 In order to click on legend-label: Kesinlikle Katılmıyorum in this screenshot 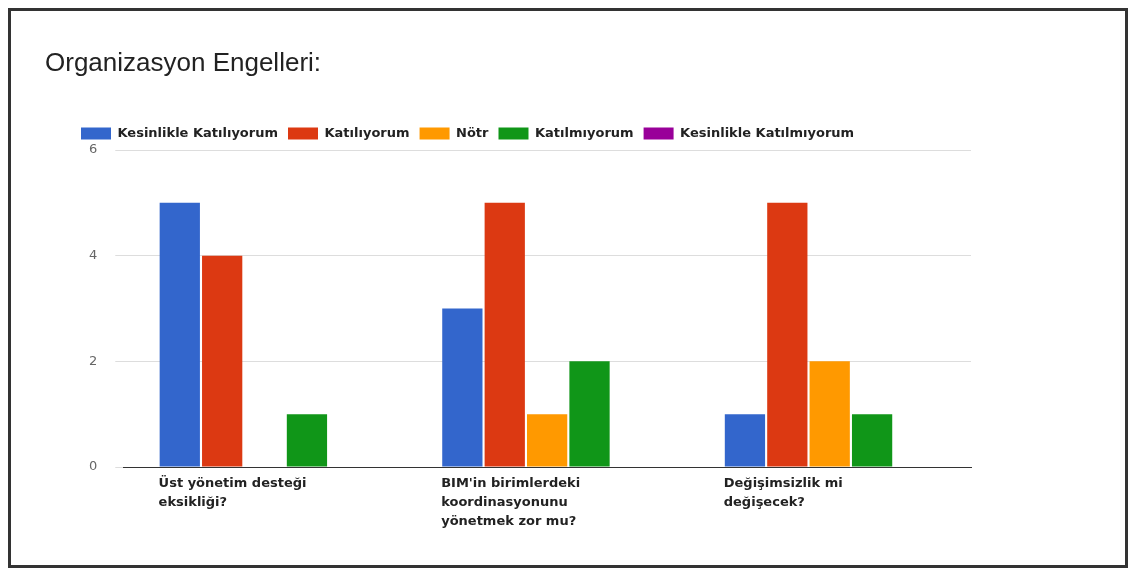, I will do `click(767, 132)`.